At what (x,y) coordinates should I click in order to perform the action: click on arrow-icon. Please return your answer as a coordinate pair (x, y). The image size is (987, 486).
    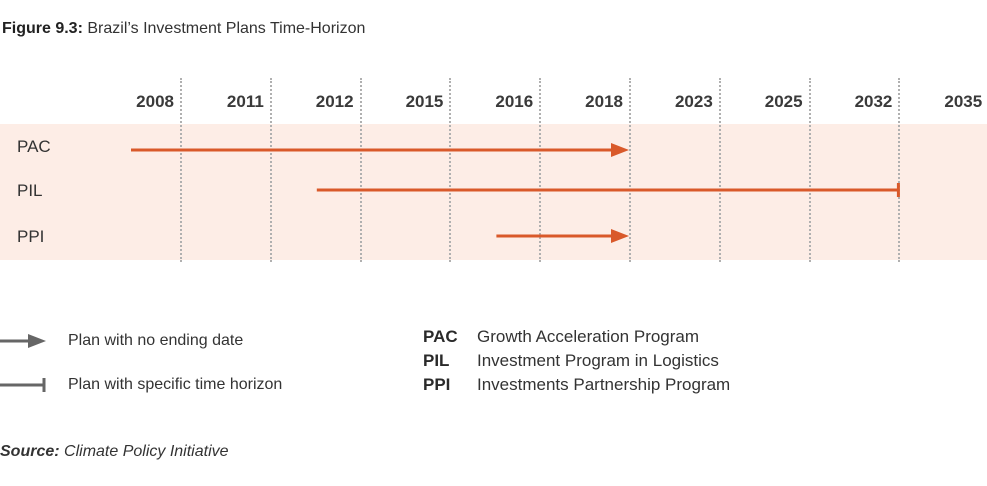
    Looking at the image, I should click on (23, 341).